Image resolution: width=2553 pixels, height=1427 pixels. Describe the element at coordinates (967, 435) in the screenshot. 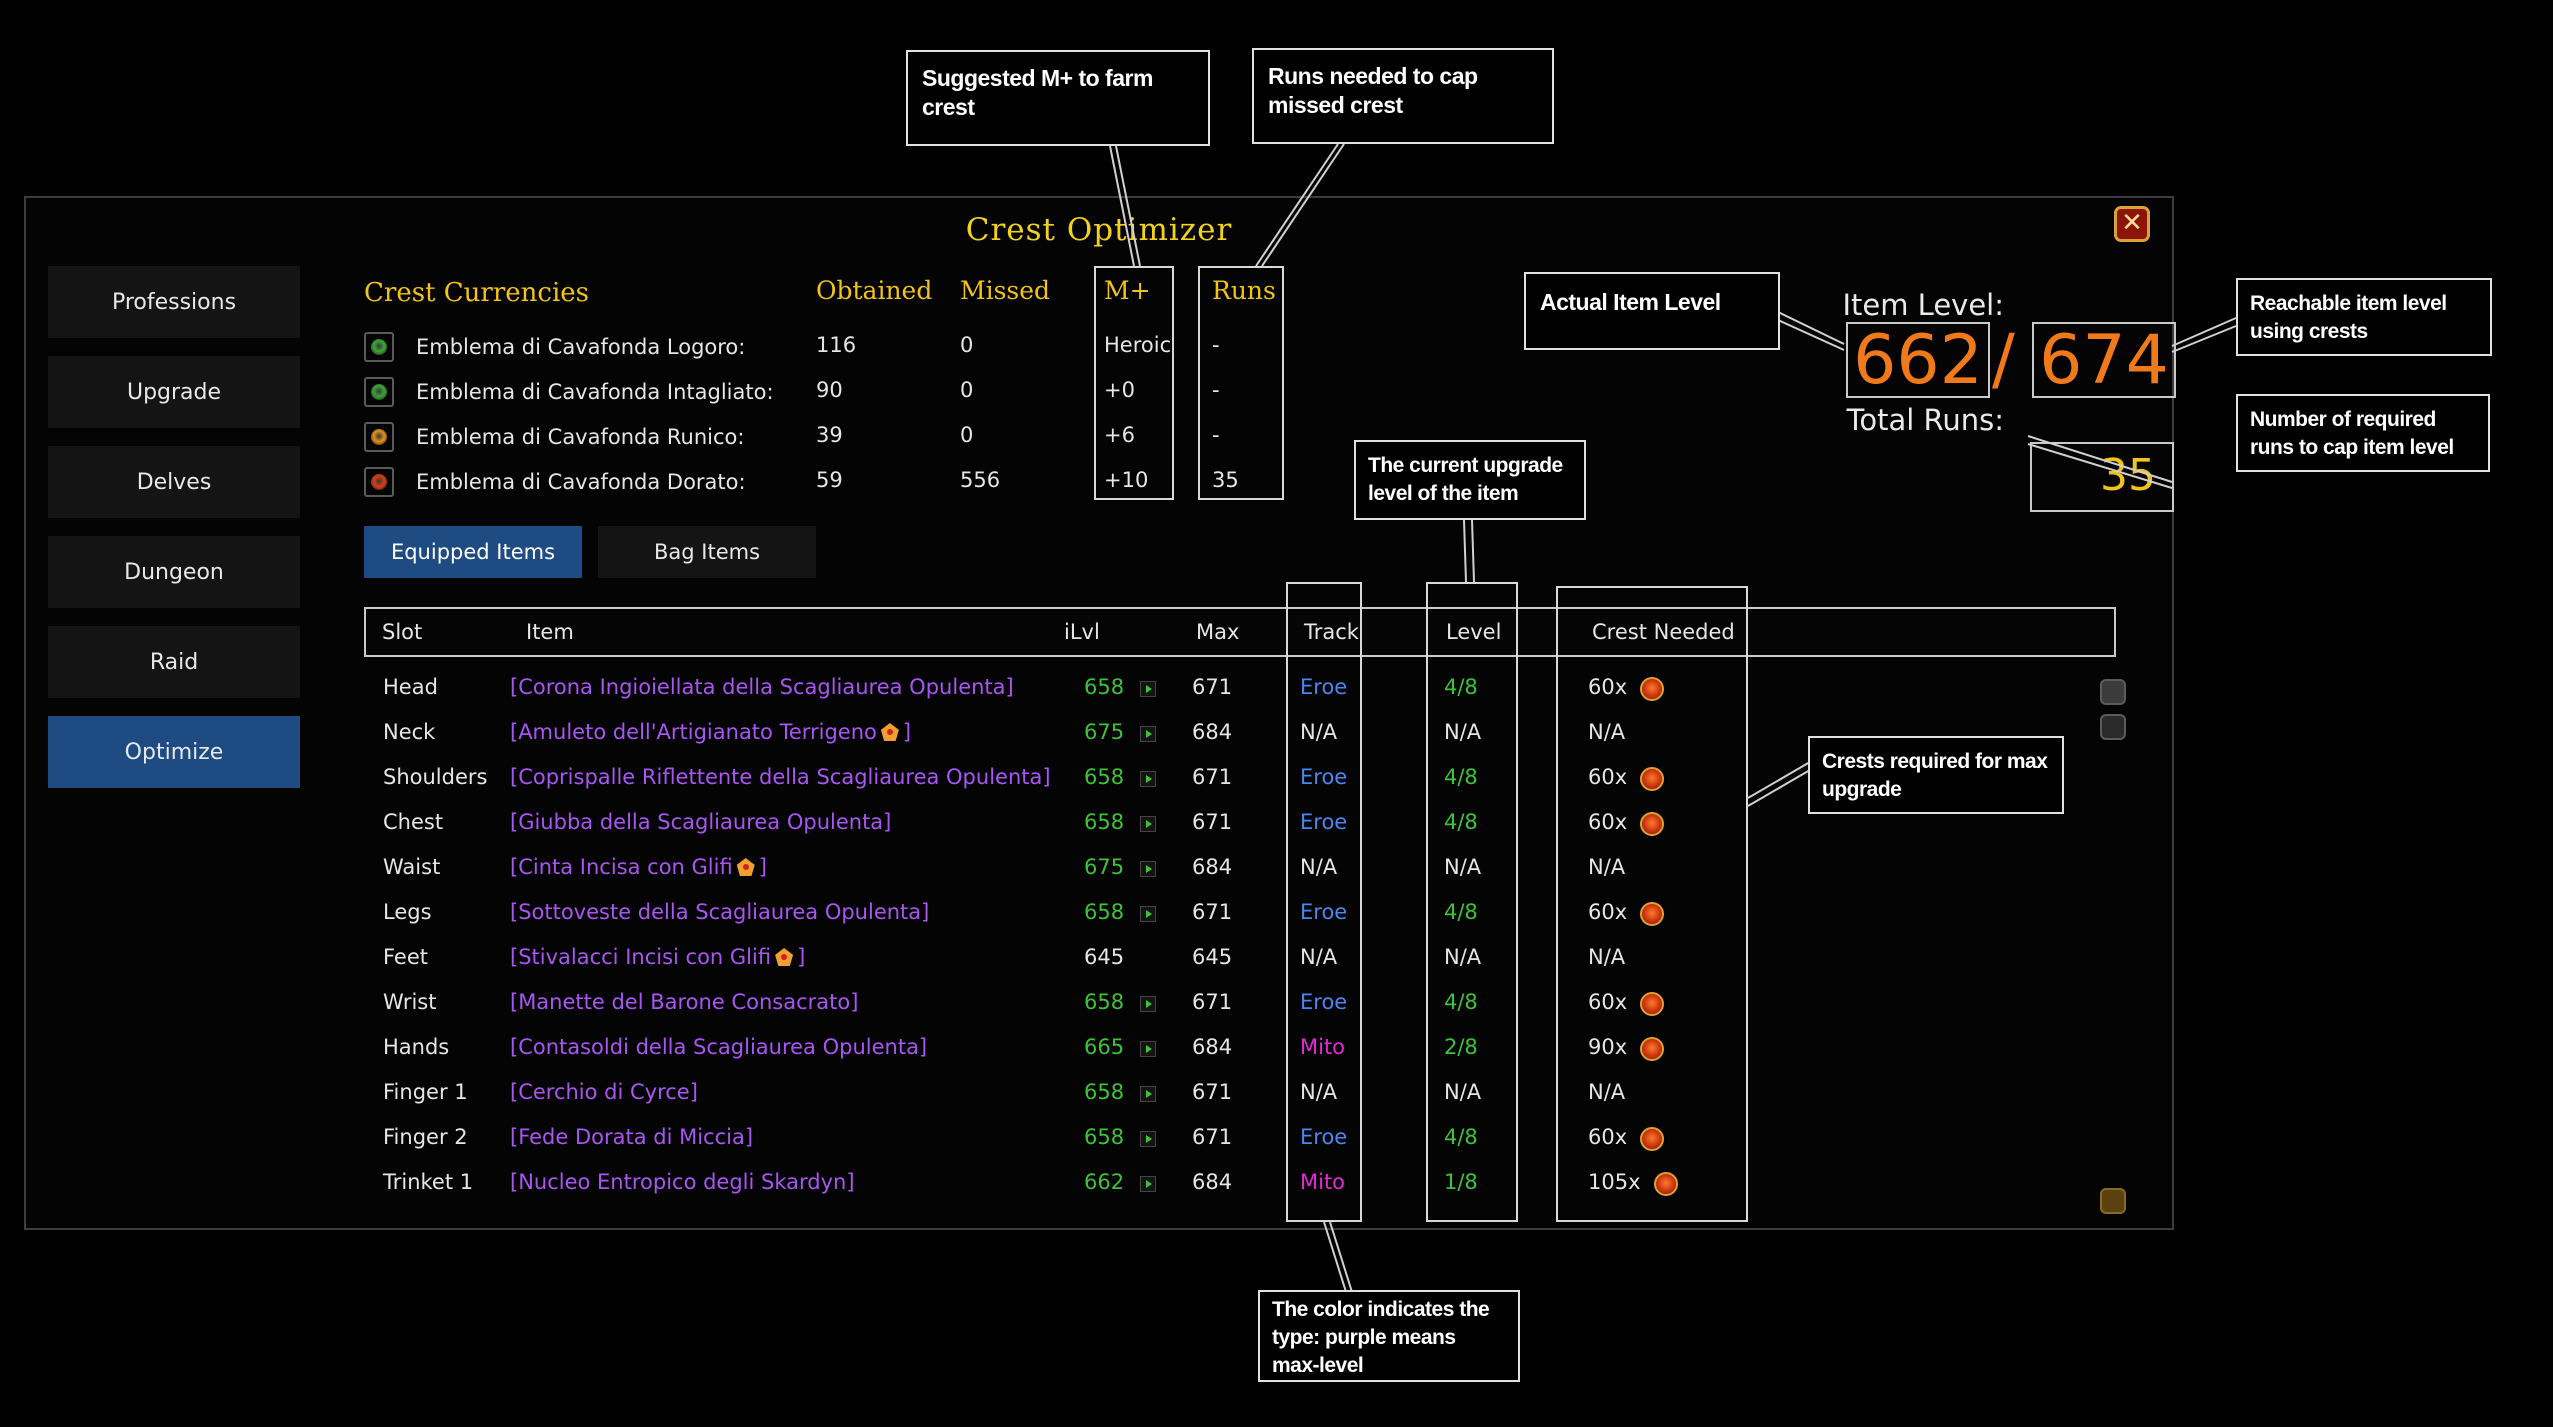

I see `currency-missed: 0` at that location.